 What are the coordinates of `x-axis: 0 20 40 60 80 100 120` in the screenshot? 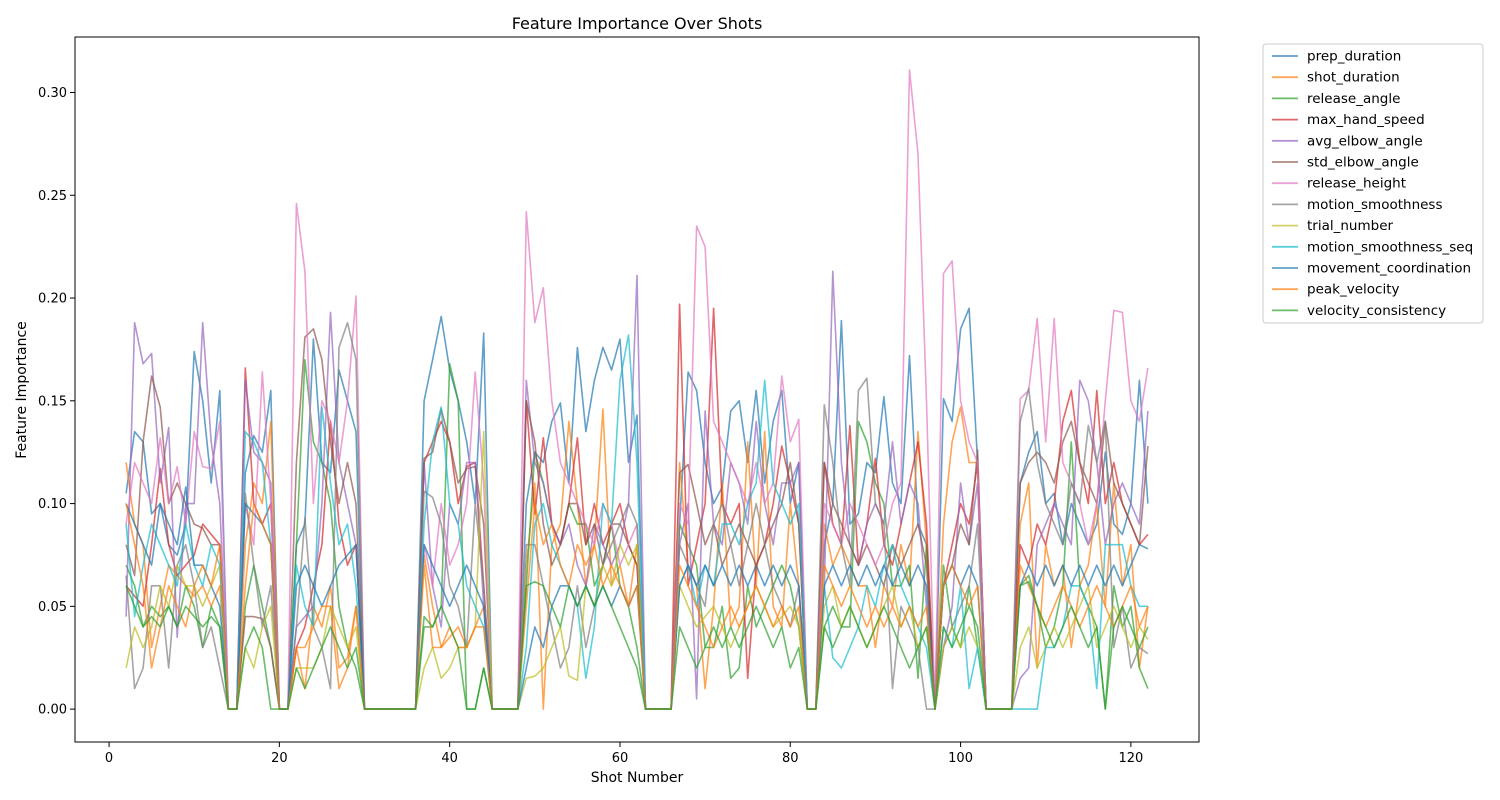 It's located at (624, 754).